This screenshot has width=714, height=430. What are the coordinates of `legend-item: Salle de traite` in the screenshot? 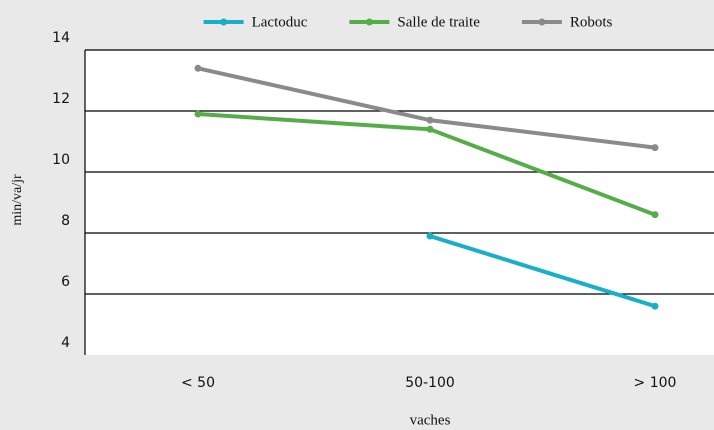 It's located at (414, 22).